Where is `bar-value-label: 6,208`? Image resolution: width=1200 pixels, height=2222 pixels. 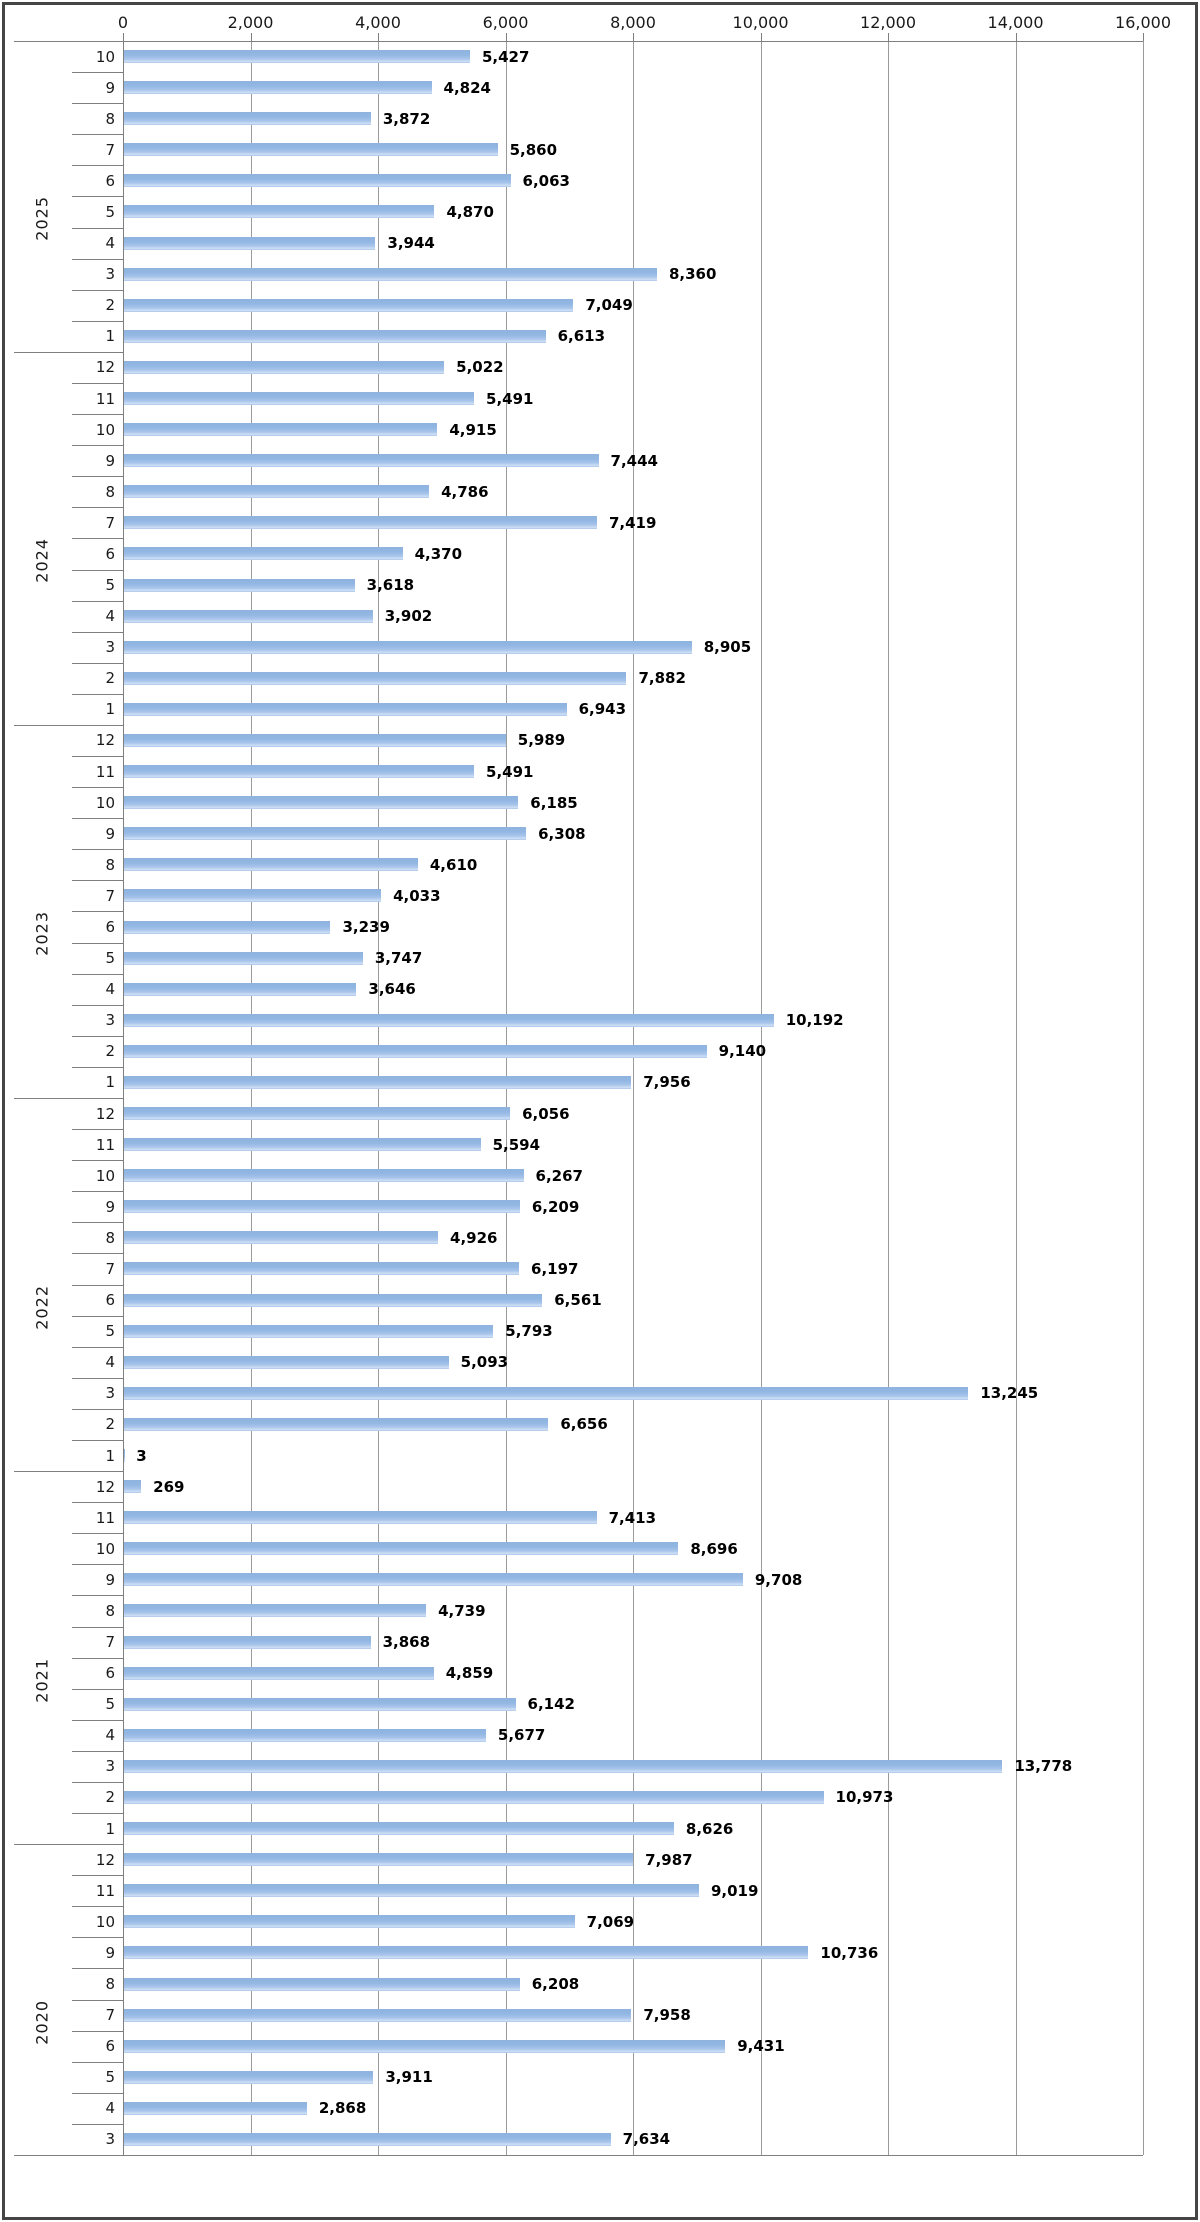
bar-value-label: 6,208 is located at coordinates (555, 1984).